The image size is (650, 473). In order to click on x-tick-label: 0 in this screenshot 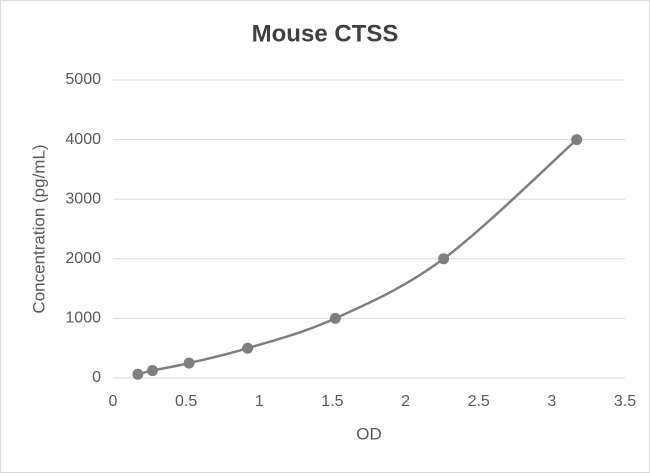, I will do `click(113, 401)`.